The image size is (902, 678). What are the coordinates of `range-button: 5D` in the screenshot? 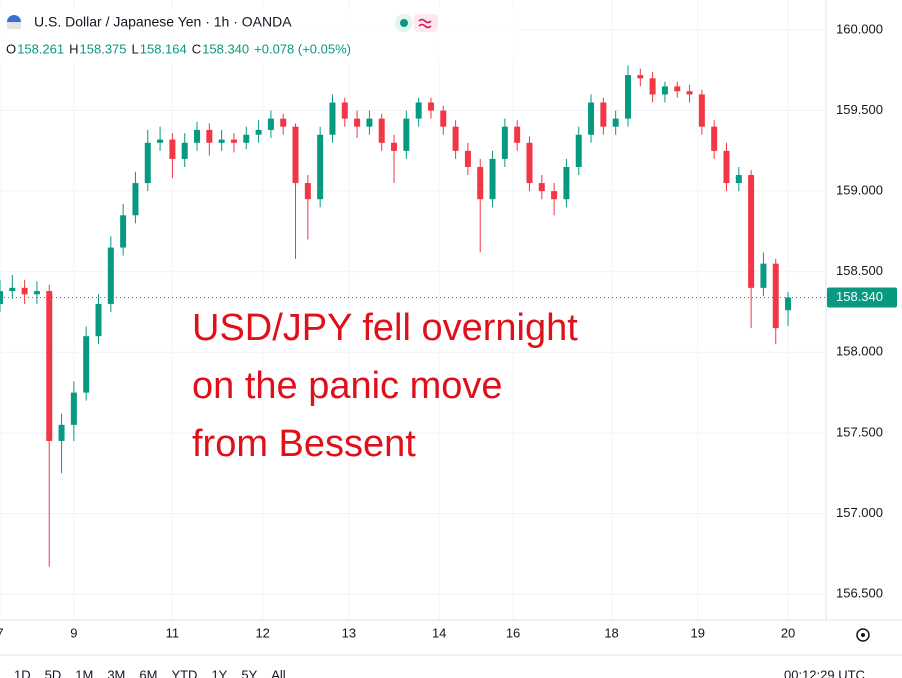 It's located at (53, 672).